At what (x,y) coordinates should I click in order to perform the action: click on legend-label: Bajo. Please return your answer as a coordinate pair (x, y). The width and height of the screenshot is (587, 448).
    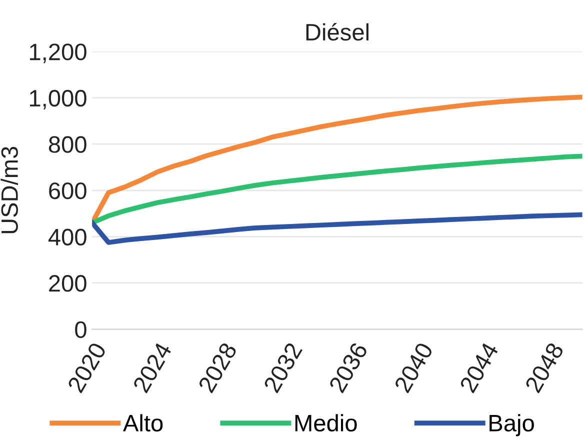
    Looking at the image, I should click on (512, 425).